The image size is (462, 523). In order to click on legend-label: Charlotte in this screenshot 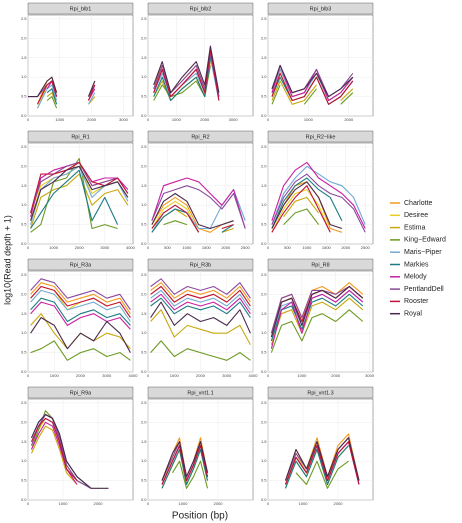, I will do `click(418, 203)`.